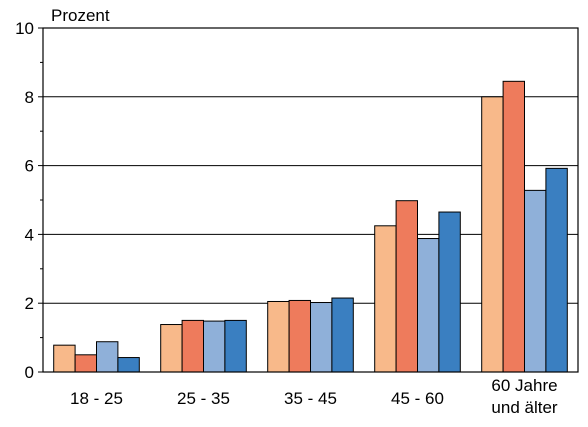  What do you see at coordinates (203, 398) in the screenshot?
I see `x-tick-label: 25 - 35` at bounding box center [203, 398].